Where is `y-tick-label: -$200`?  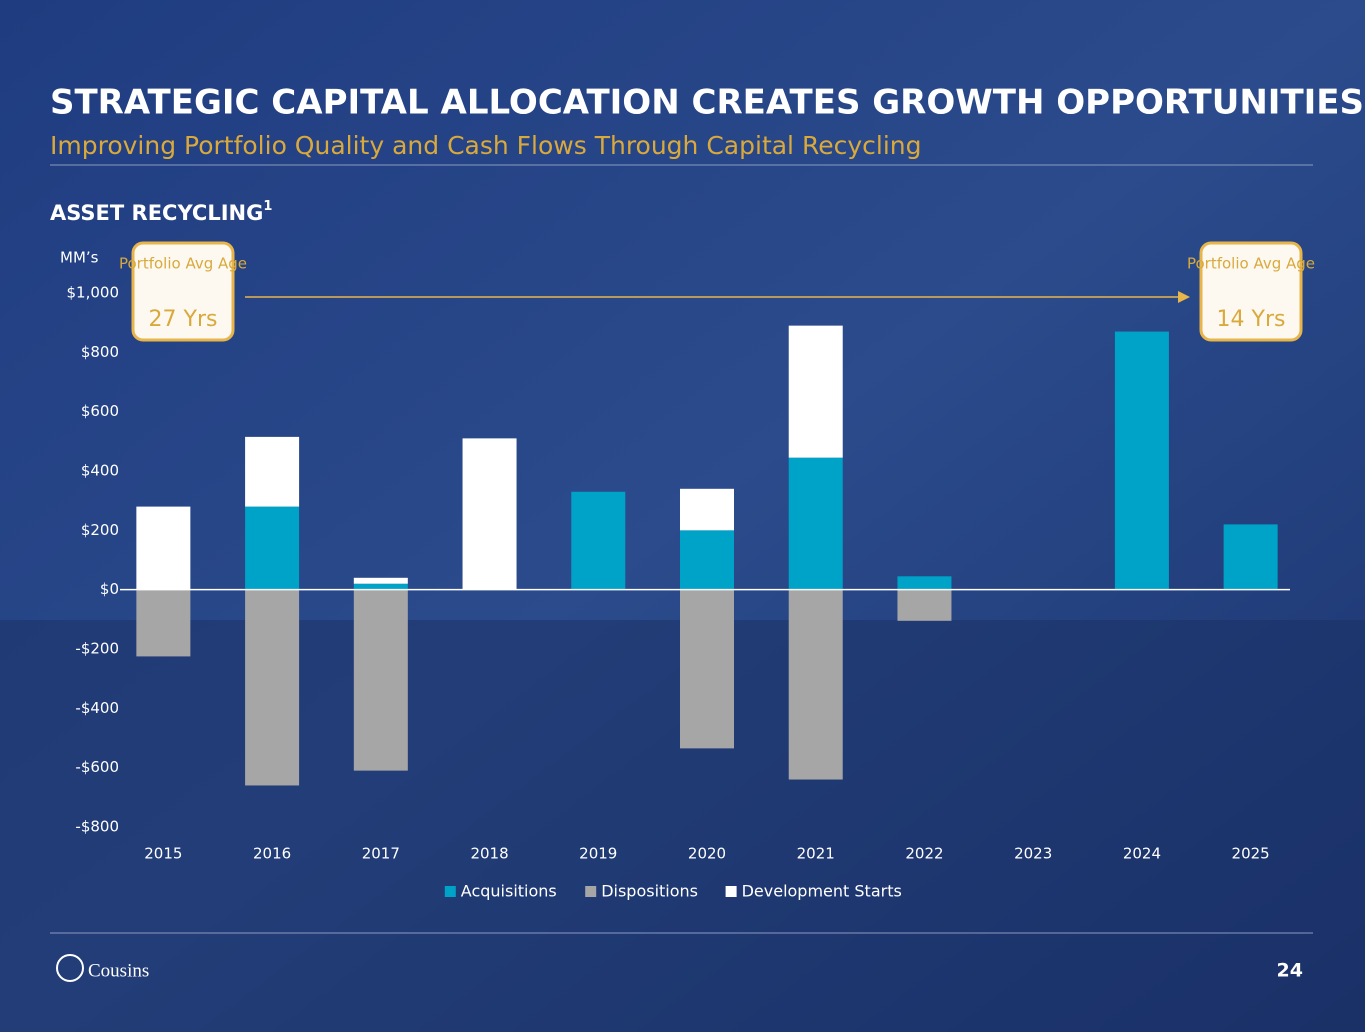 y-tick-label: -$200 is located at coordinates (97, 649).